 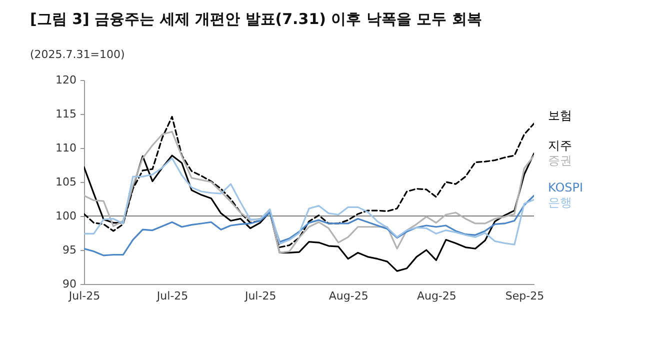 I want to click on x-tick-label: Sep-25, so click(x=524, y=296).